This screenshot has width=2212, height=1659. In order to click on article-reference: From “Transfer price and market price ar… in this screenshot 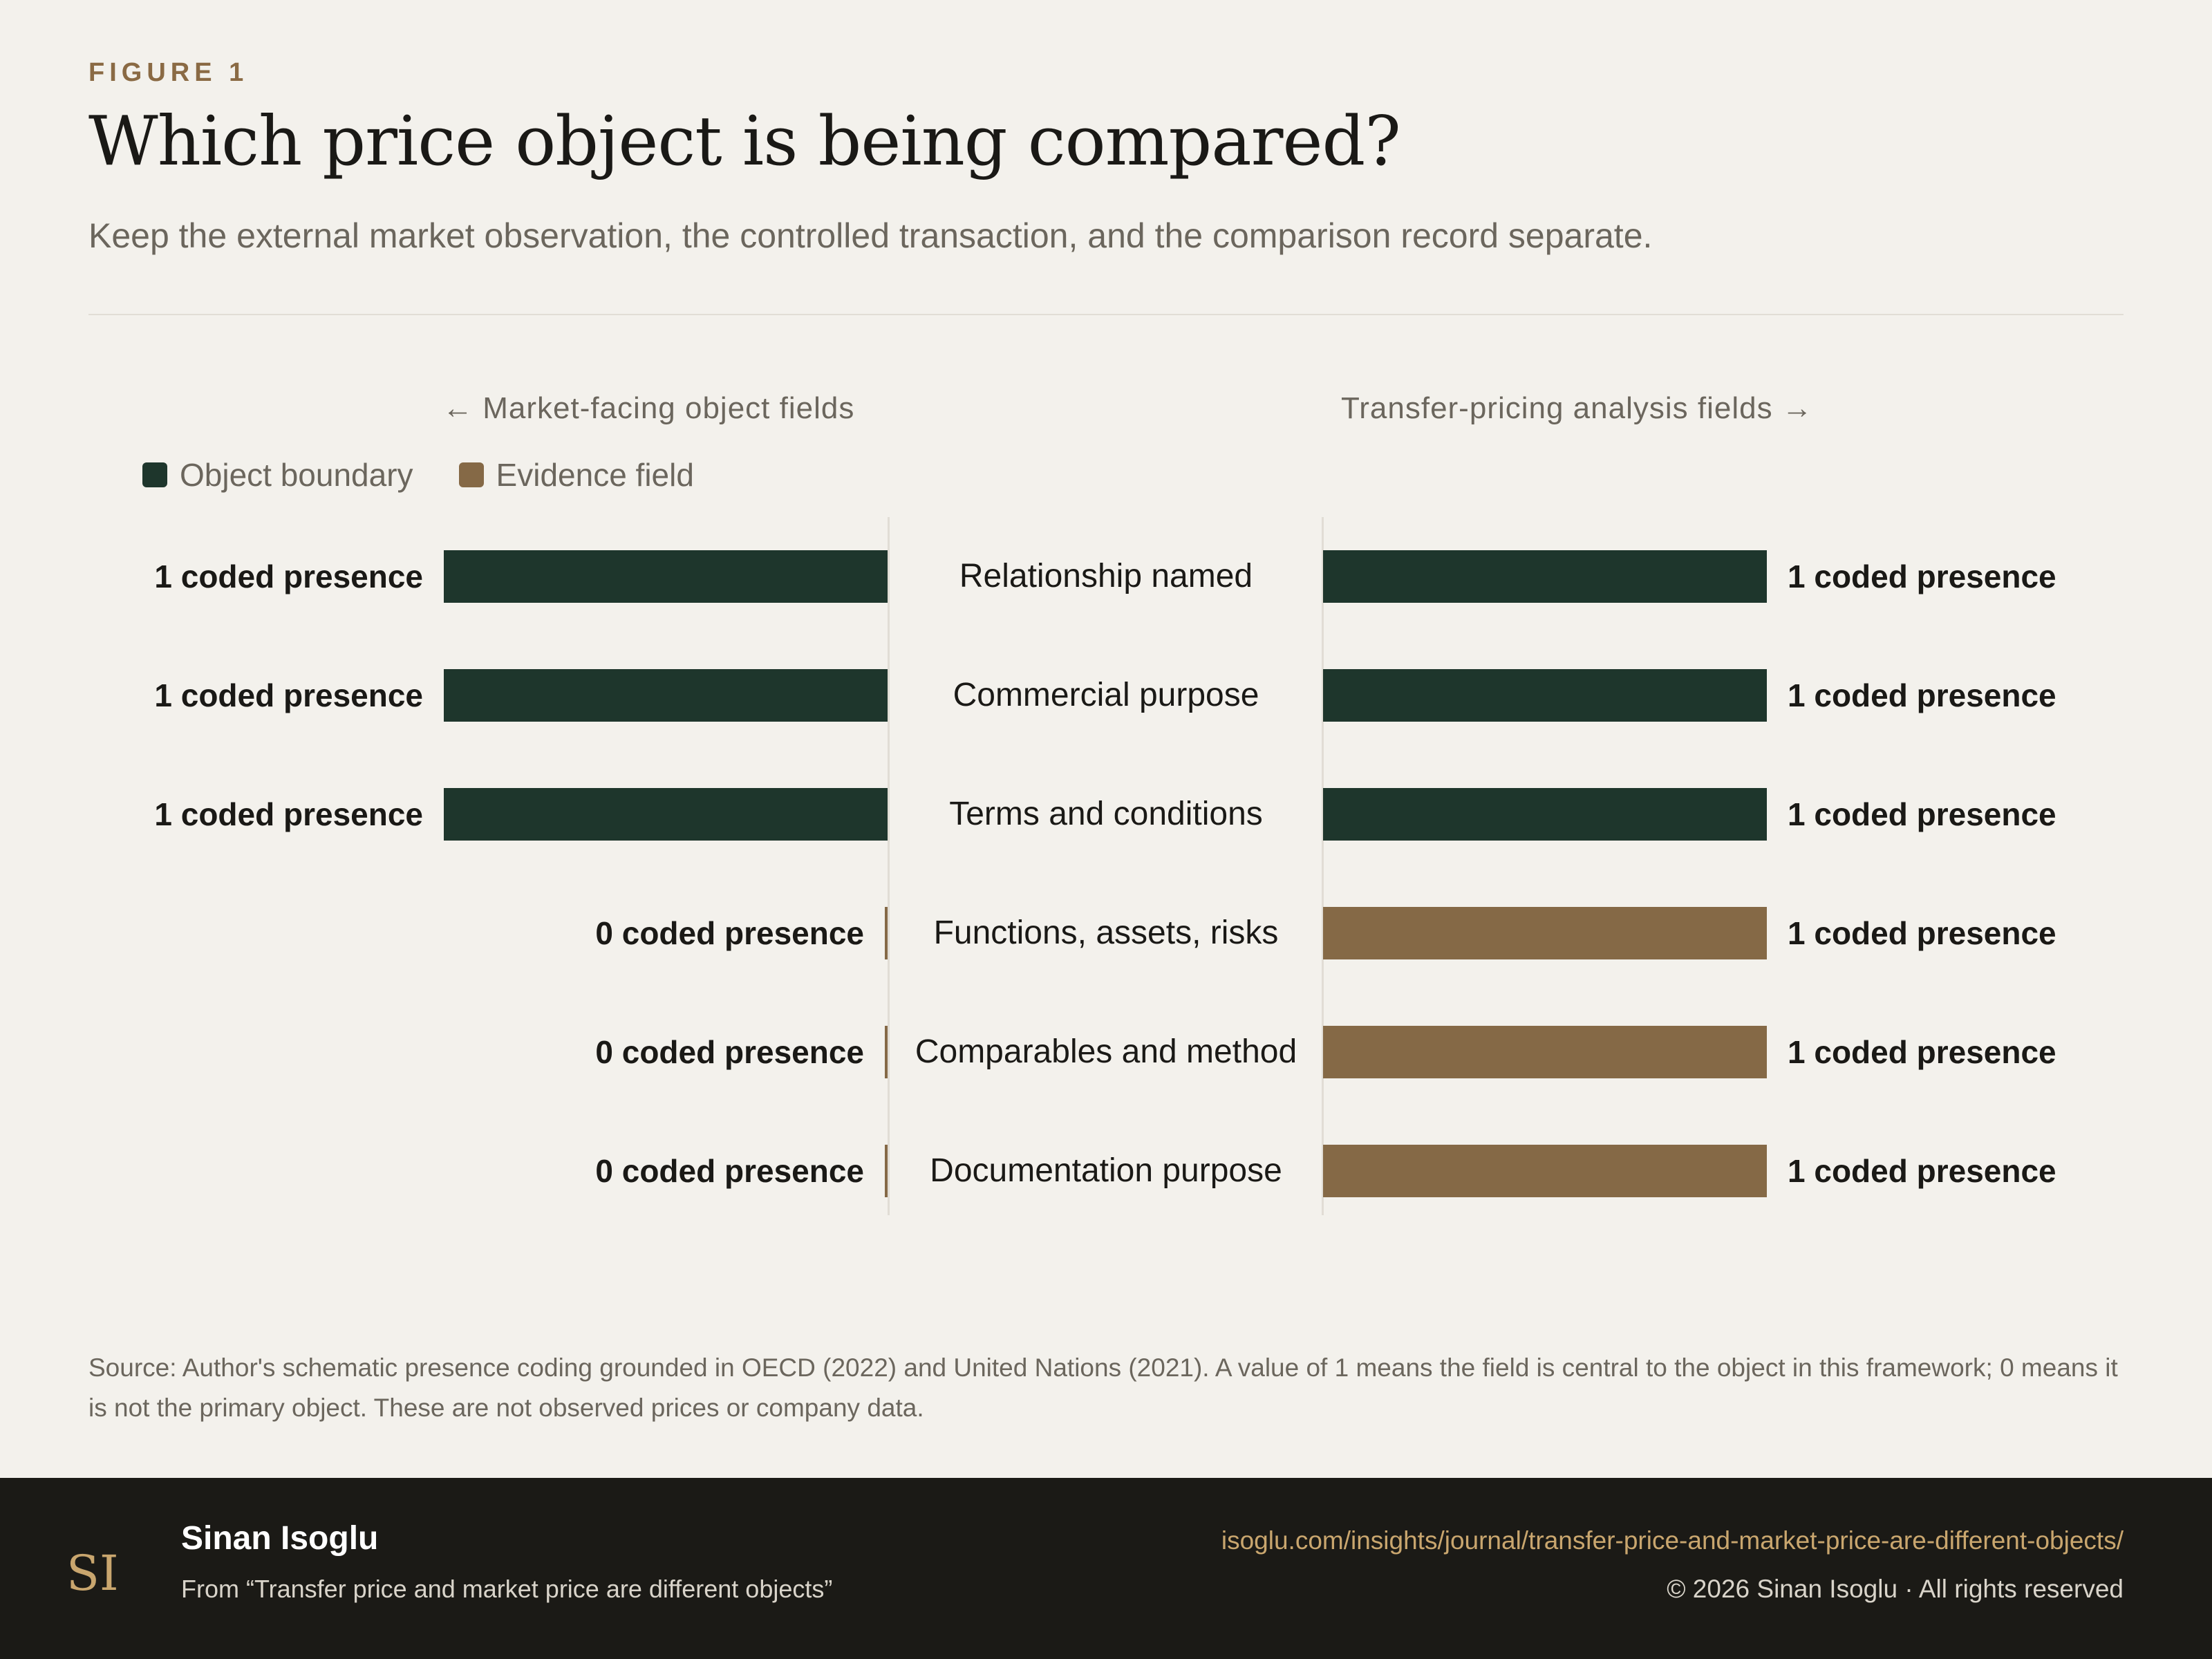, I will do `click(507, 1589)`.